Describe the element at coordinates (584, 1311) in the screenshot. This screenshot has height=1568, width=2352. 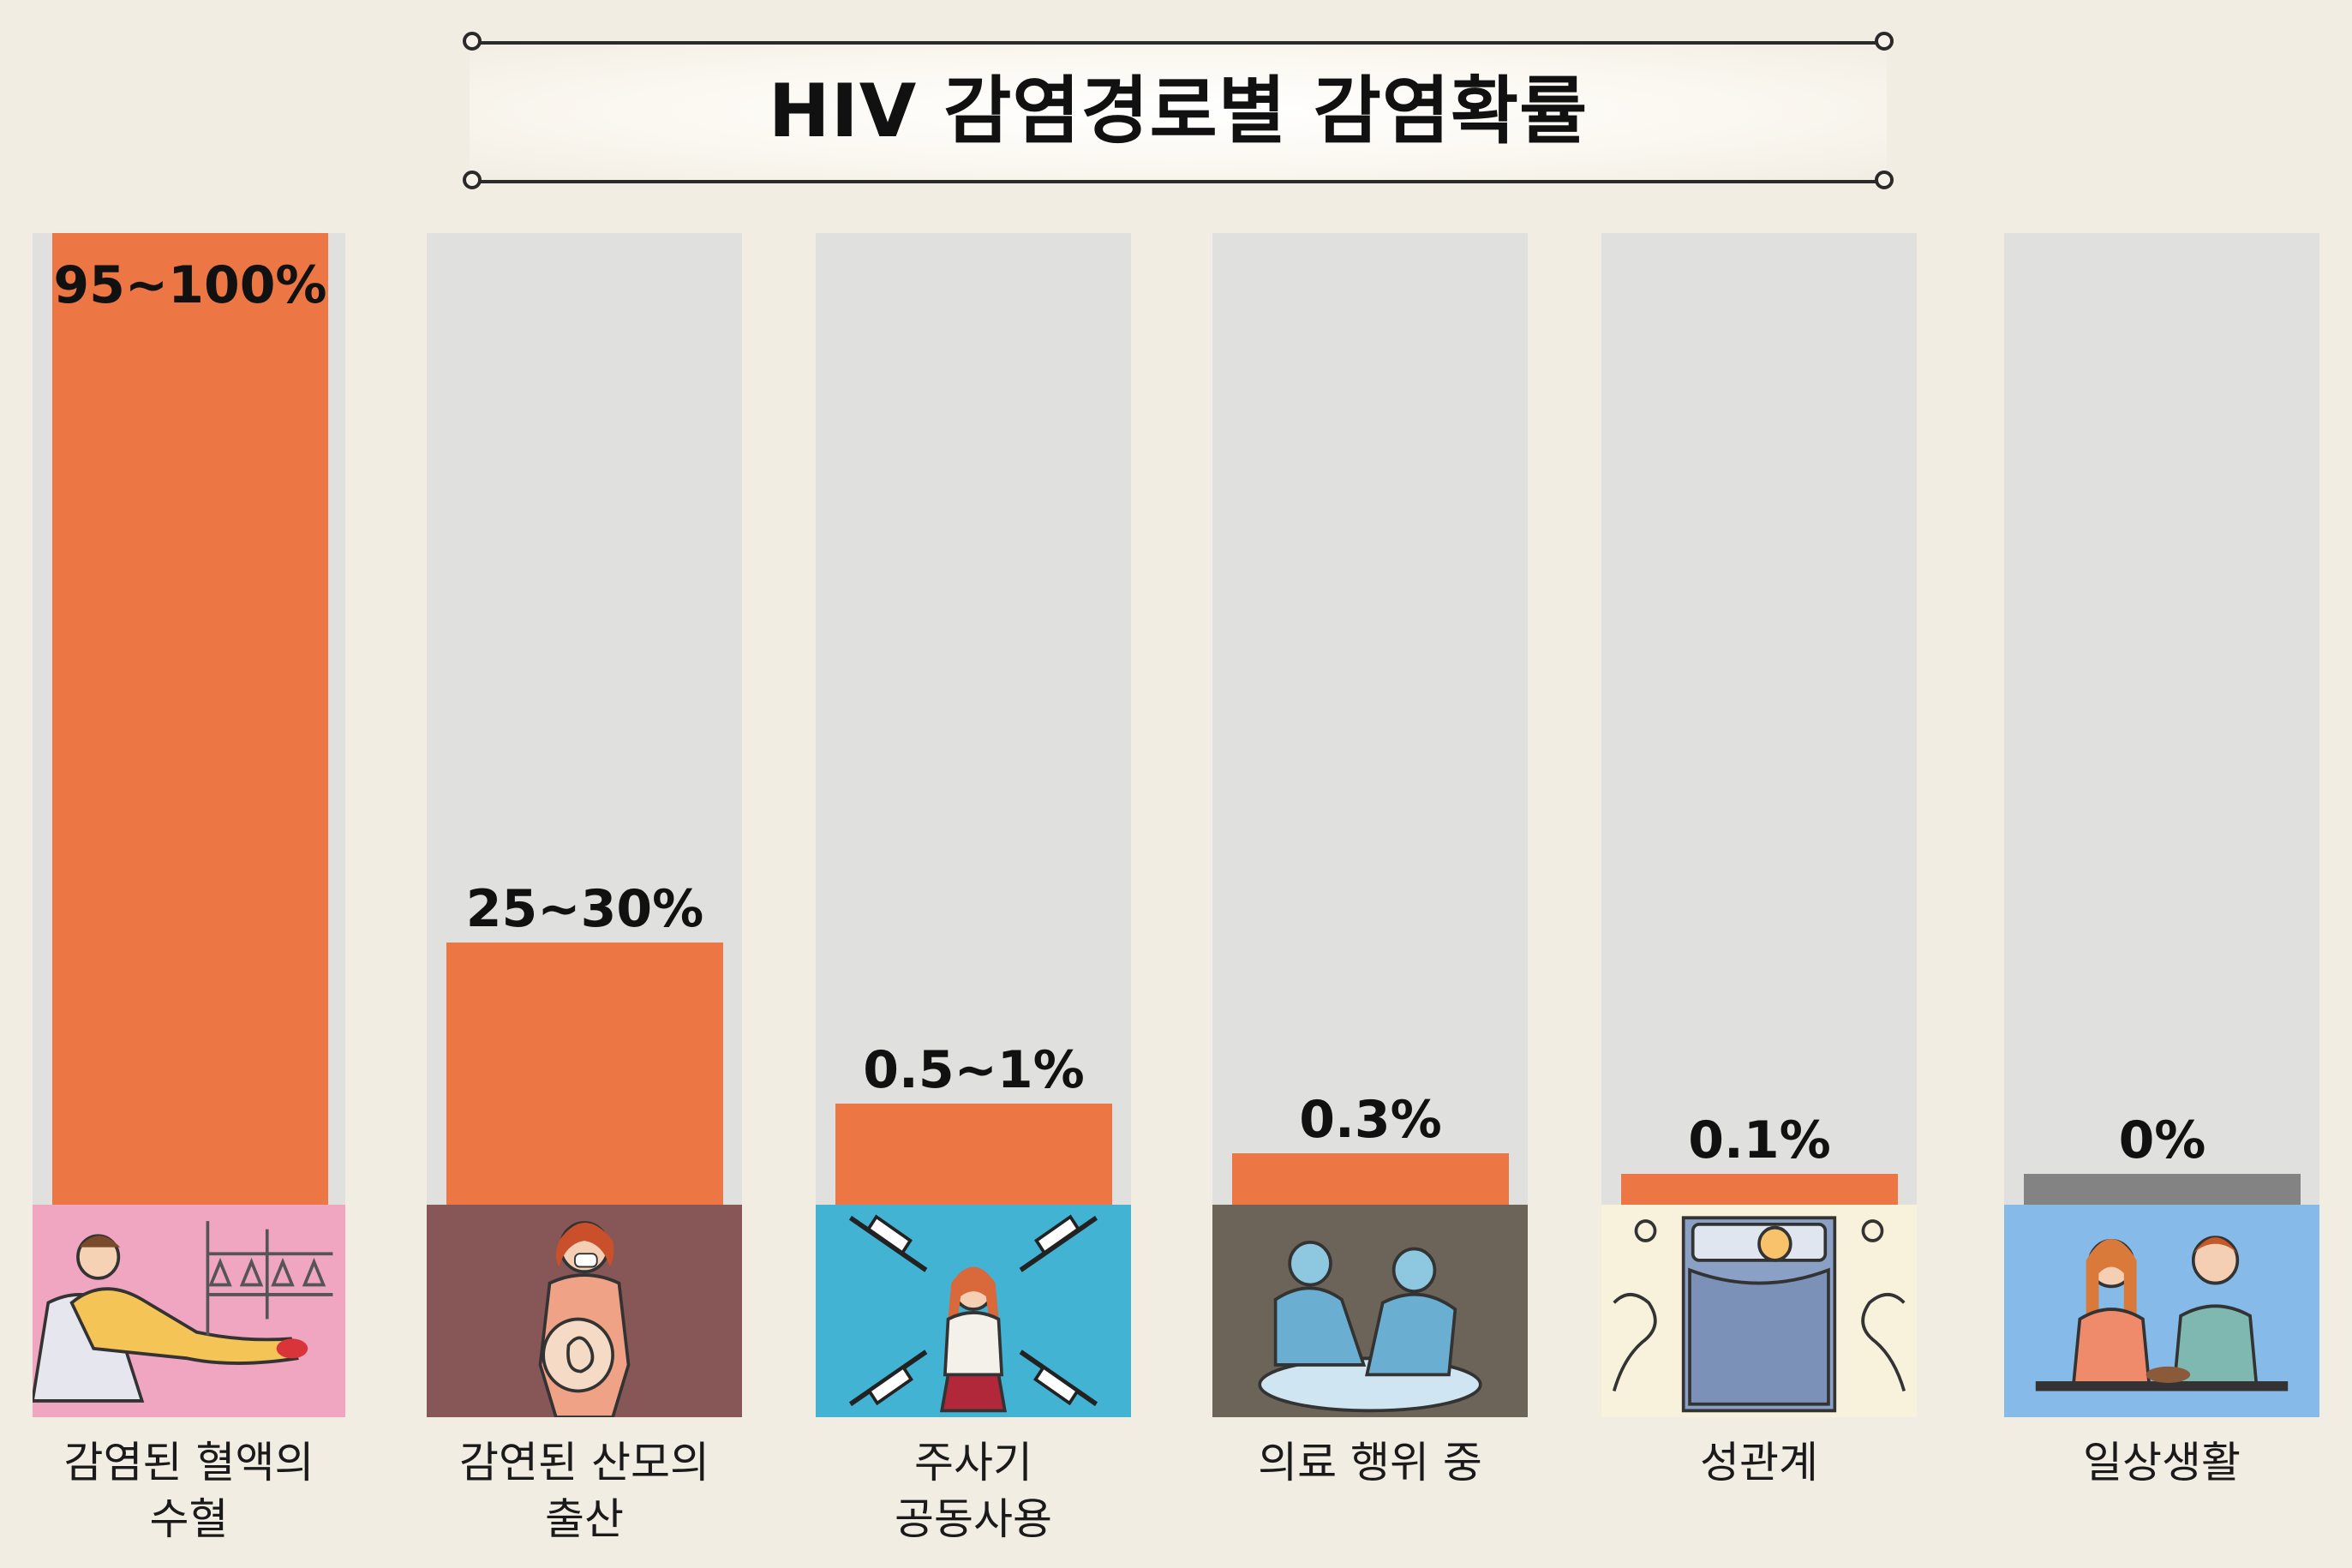
I see `pregnant-mother-icon` at that location.